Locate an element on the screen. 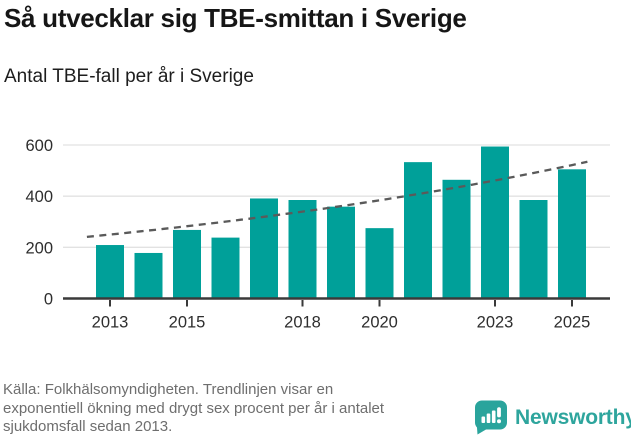  newsworthy-logo: Newsworthy is located at coordinates (552, 417).